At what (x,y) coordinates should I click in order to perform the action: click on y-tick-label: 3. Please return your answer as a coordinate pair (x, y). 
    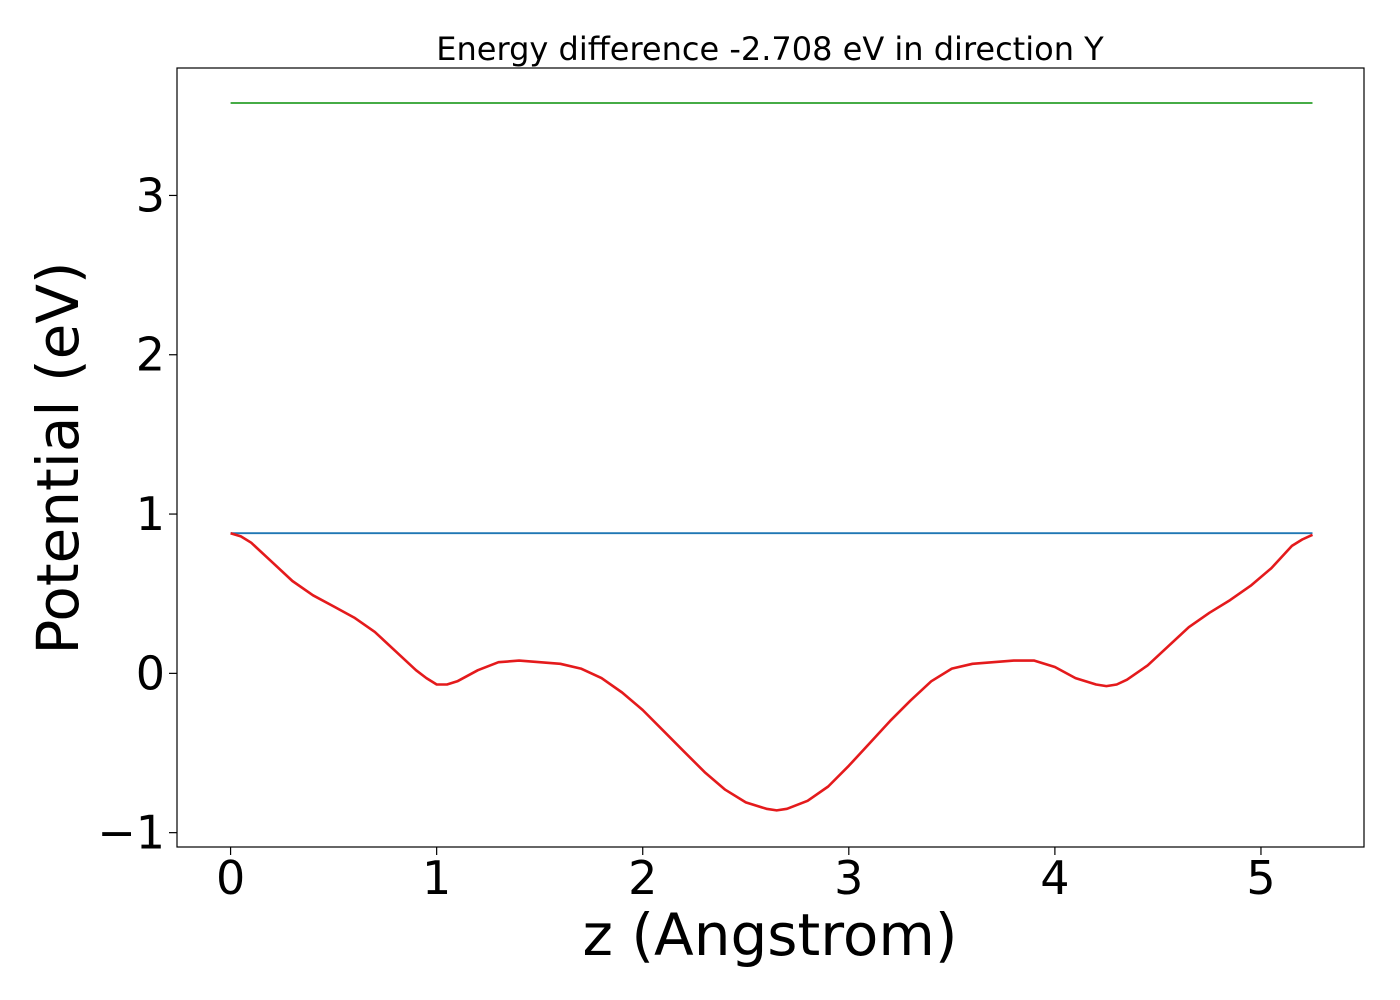
    Looking at the image, I should click on (150, 195).